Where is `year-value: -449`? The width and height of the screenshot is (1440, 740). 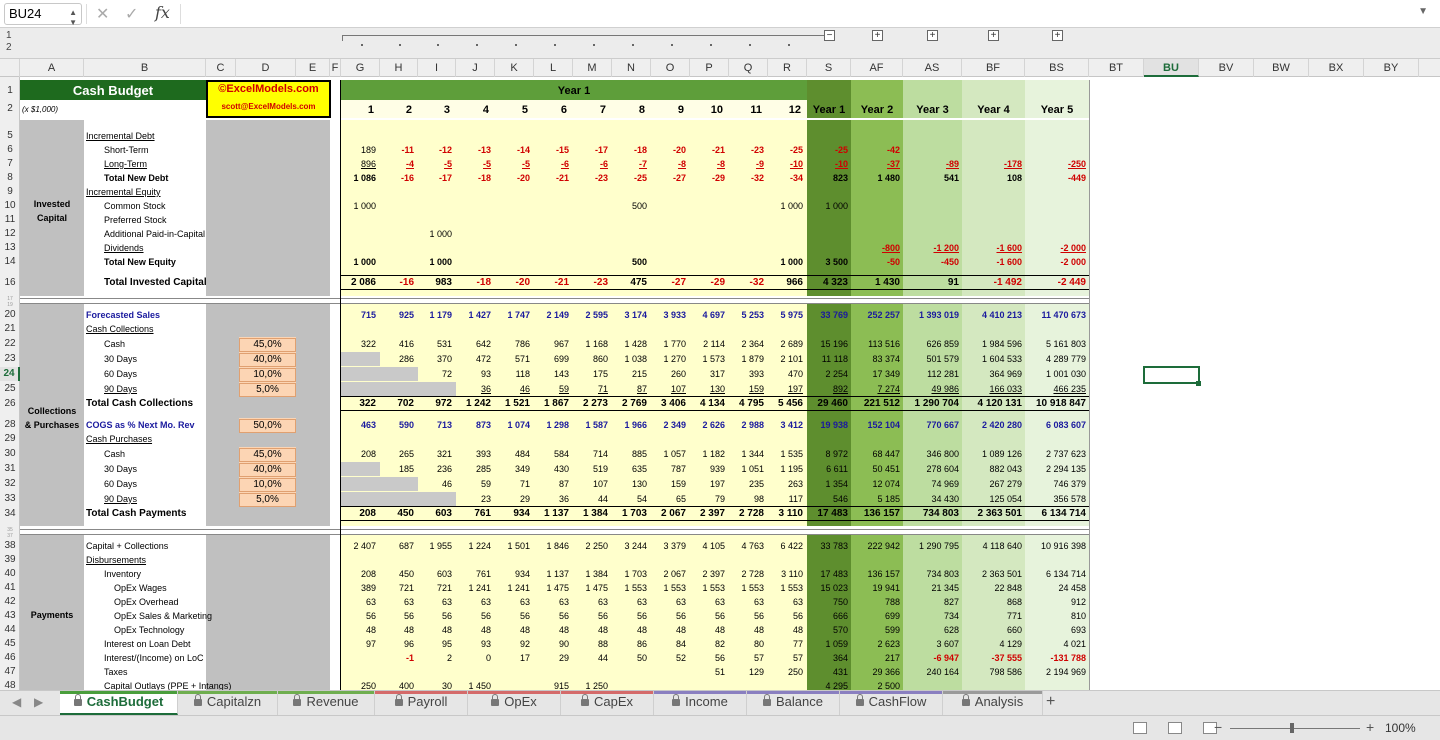
year-value: -449 is located at coordinates (1076, 178).